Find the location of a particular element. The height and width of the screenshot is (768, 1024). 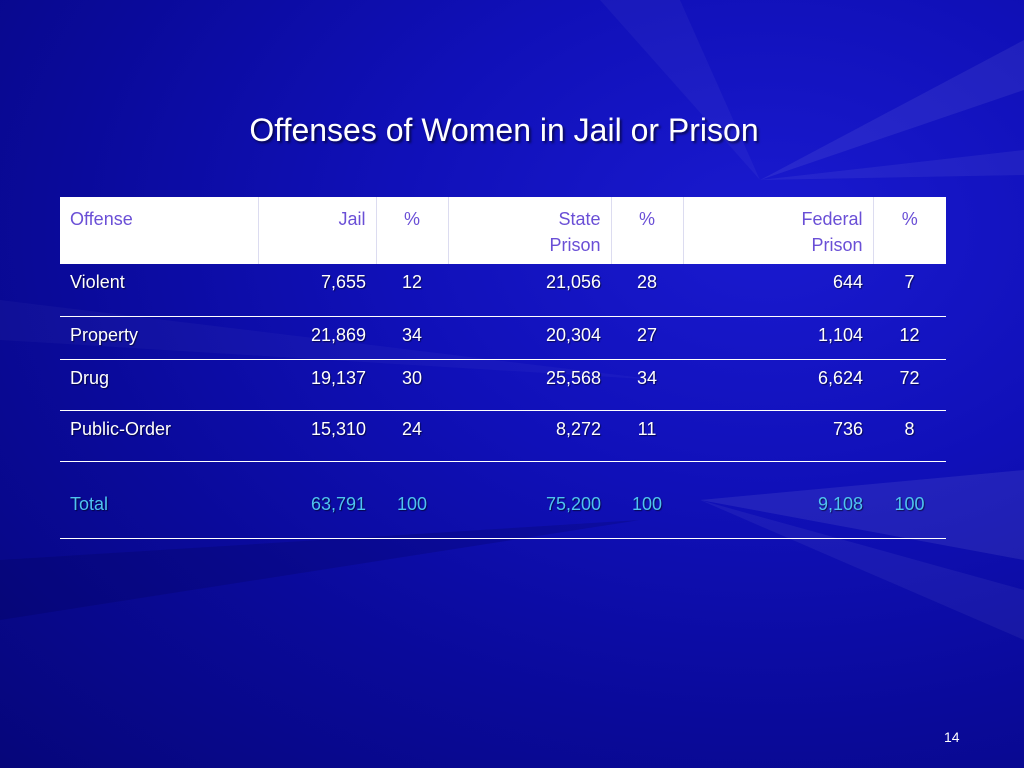

cell-federal-pct: 7 is located at coordinates (909, 290).